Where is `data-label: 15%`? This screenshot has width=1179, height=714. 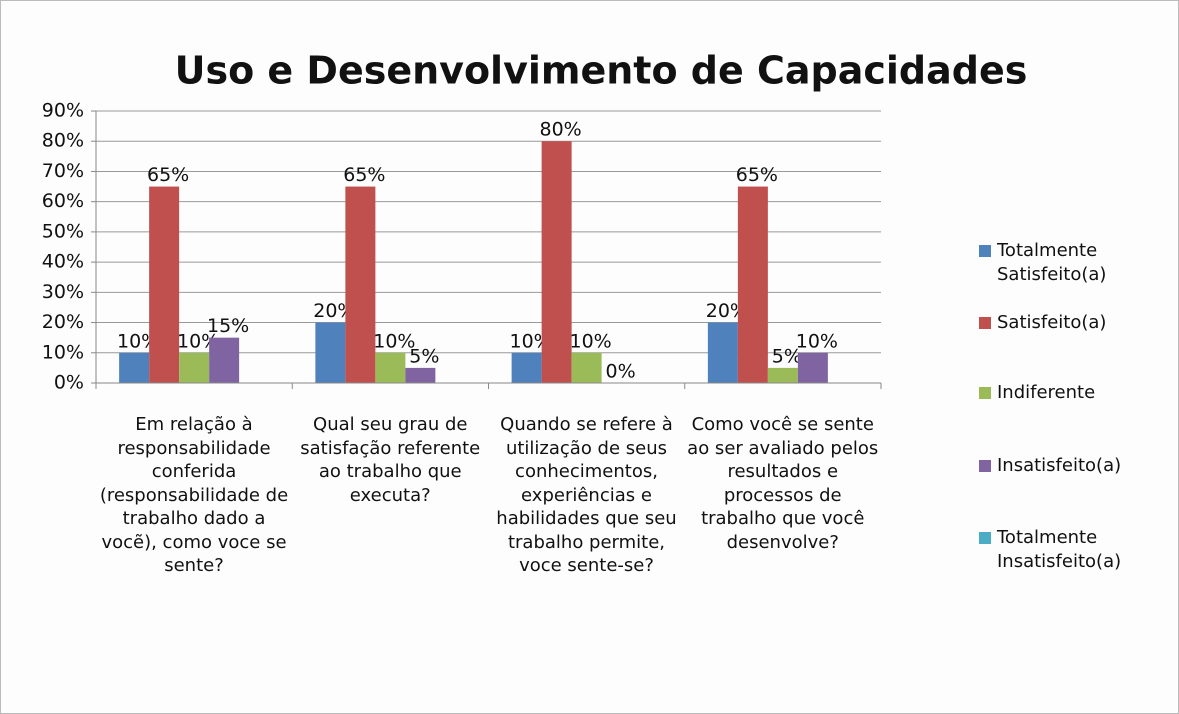 data-label: 15% is located at coordinates (228, 326).